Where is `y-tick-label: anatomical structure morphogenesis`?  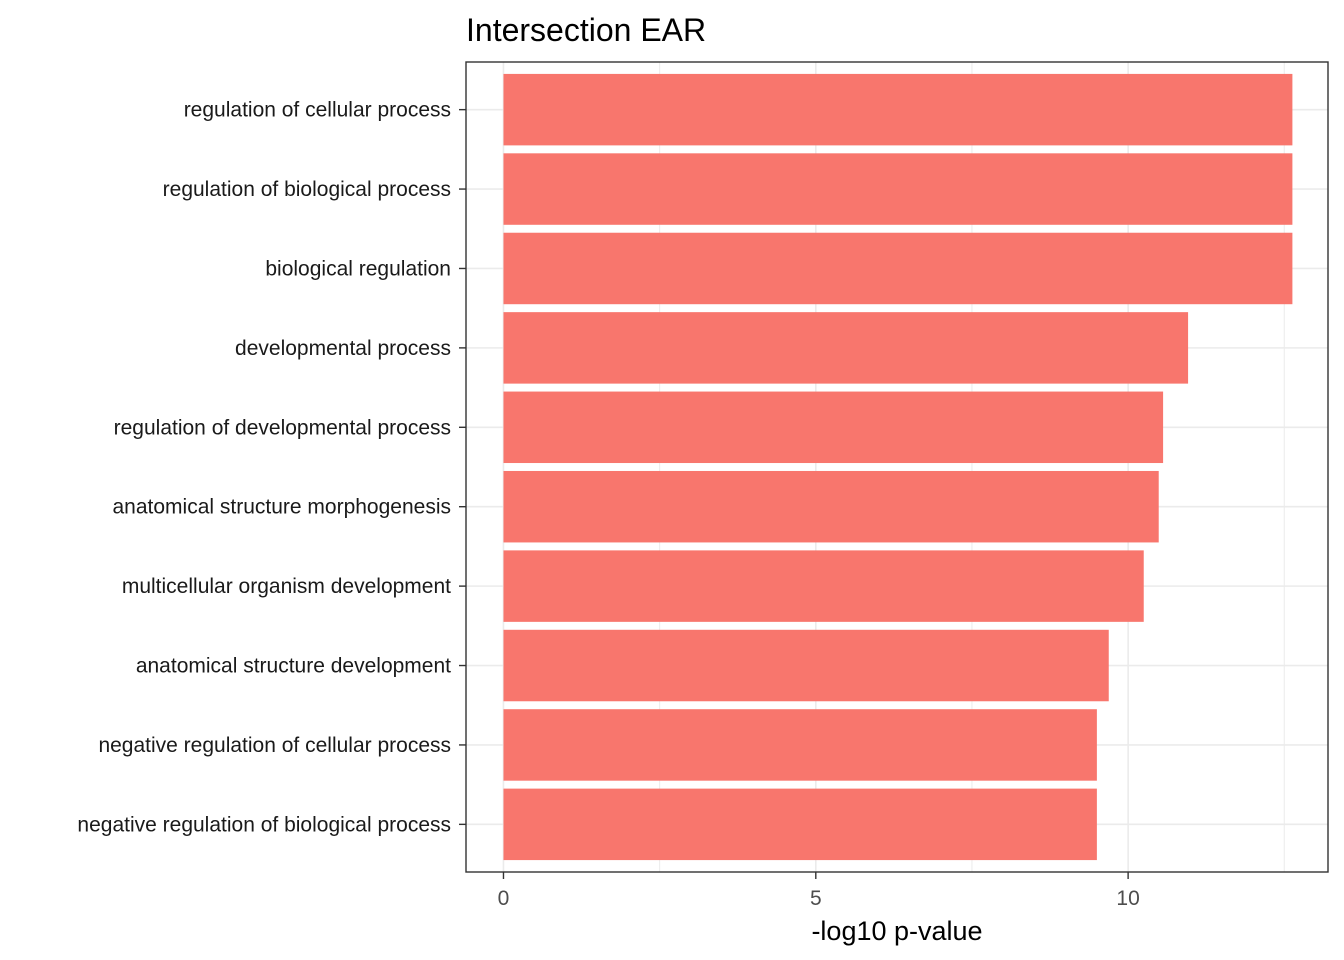 y-tick-label: anatomical structure morphogenesis is located at coordinates (281, 507).